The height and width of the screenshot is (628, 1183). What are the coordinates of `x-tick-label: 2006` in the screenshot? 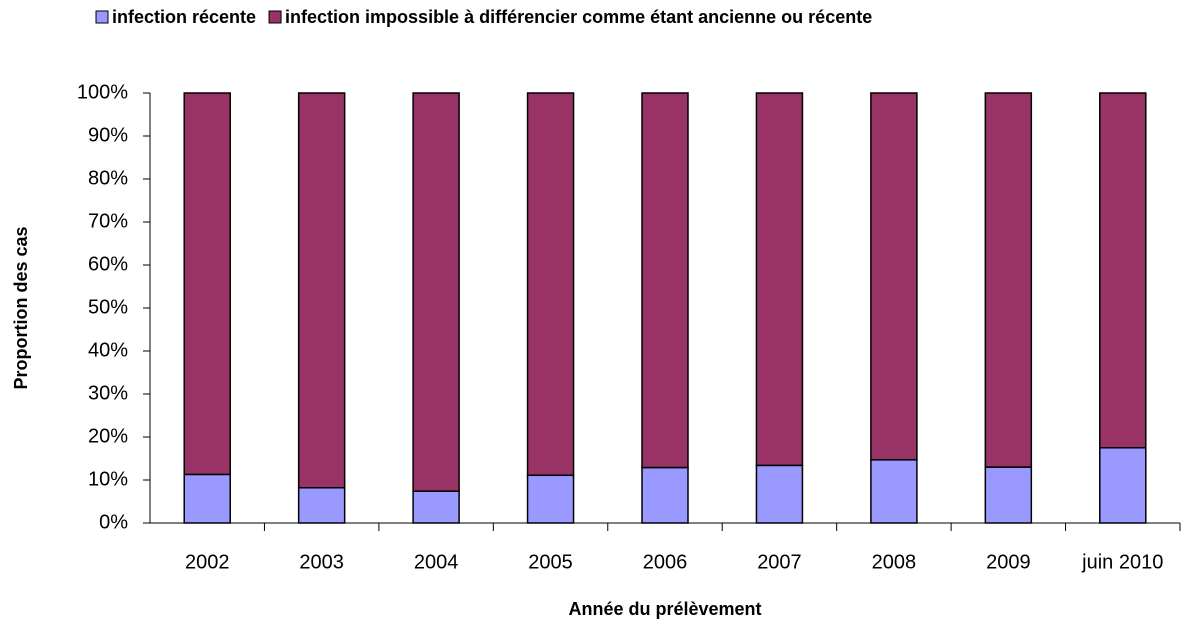 It's located at (665, 562).